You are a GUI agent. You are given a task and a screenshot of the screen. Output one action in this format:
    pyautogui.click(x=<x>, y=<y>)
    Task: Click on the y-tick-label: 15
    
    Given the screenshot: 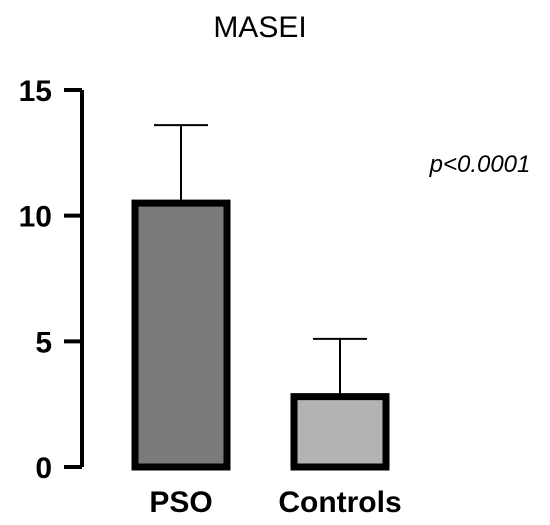 What is the action you would take?
    pyautogui.click(x=35, y=91)
    